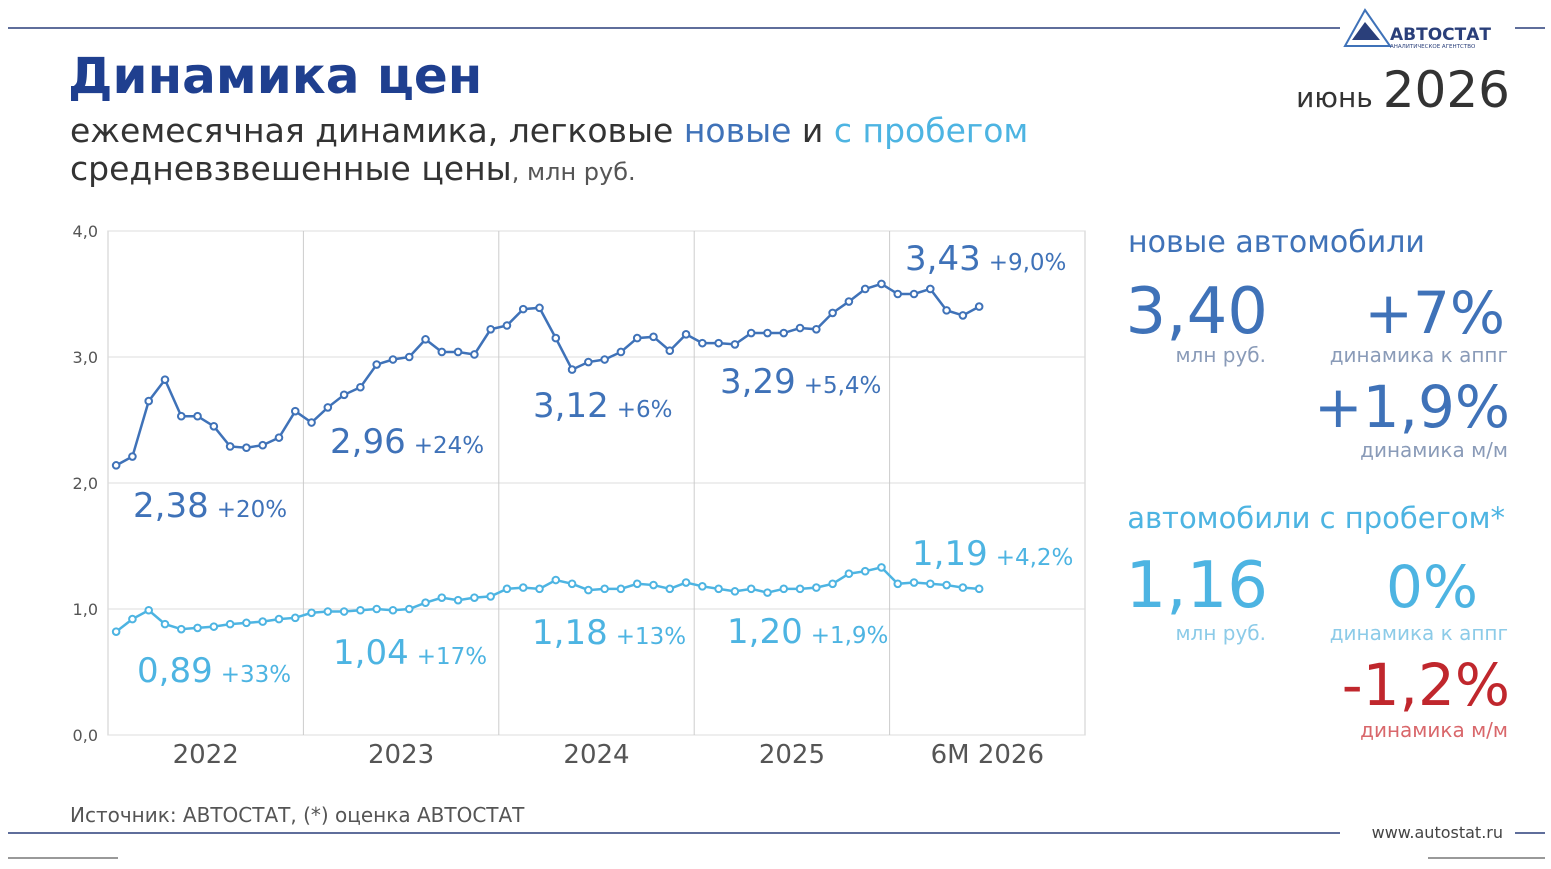 The width and height of the screenshot is (1551, 869). What do you see at coordinates (214, 671) in the screenshot?
I see `period-label: 0,89 +33%` at bounding box center [214, 671].